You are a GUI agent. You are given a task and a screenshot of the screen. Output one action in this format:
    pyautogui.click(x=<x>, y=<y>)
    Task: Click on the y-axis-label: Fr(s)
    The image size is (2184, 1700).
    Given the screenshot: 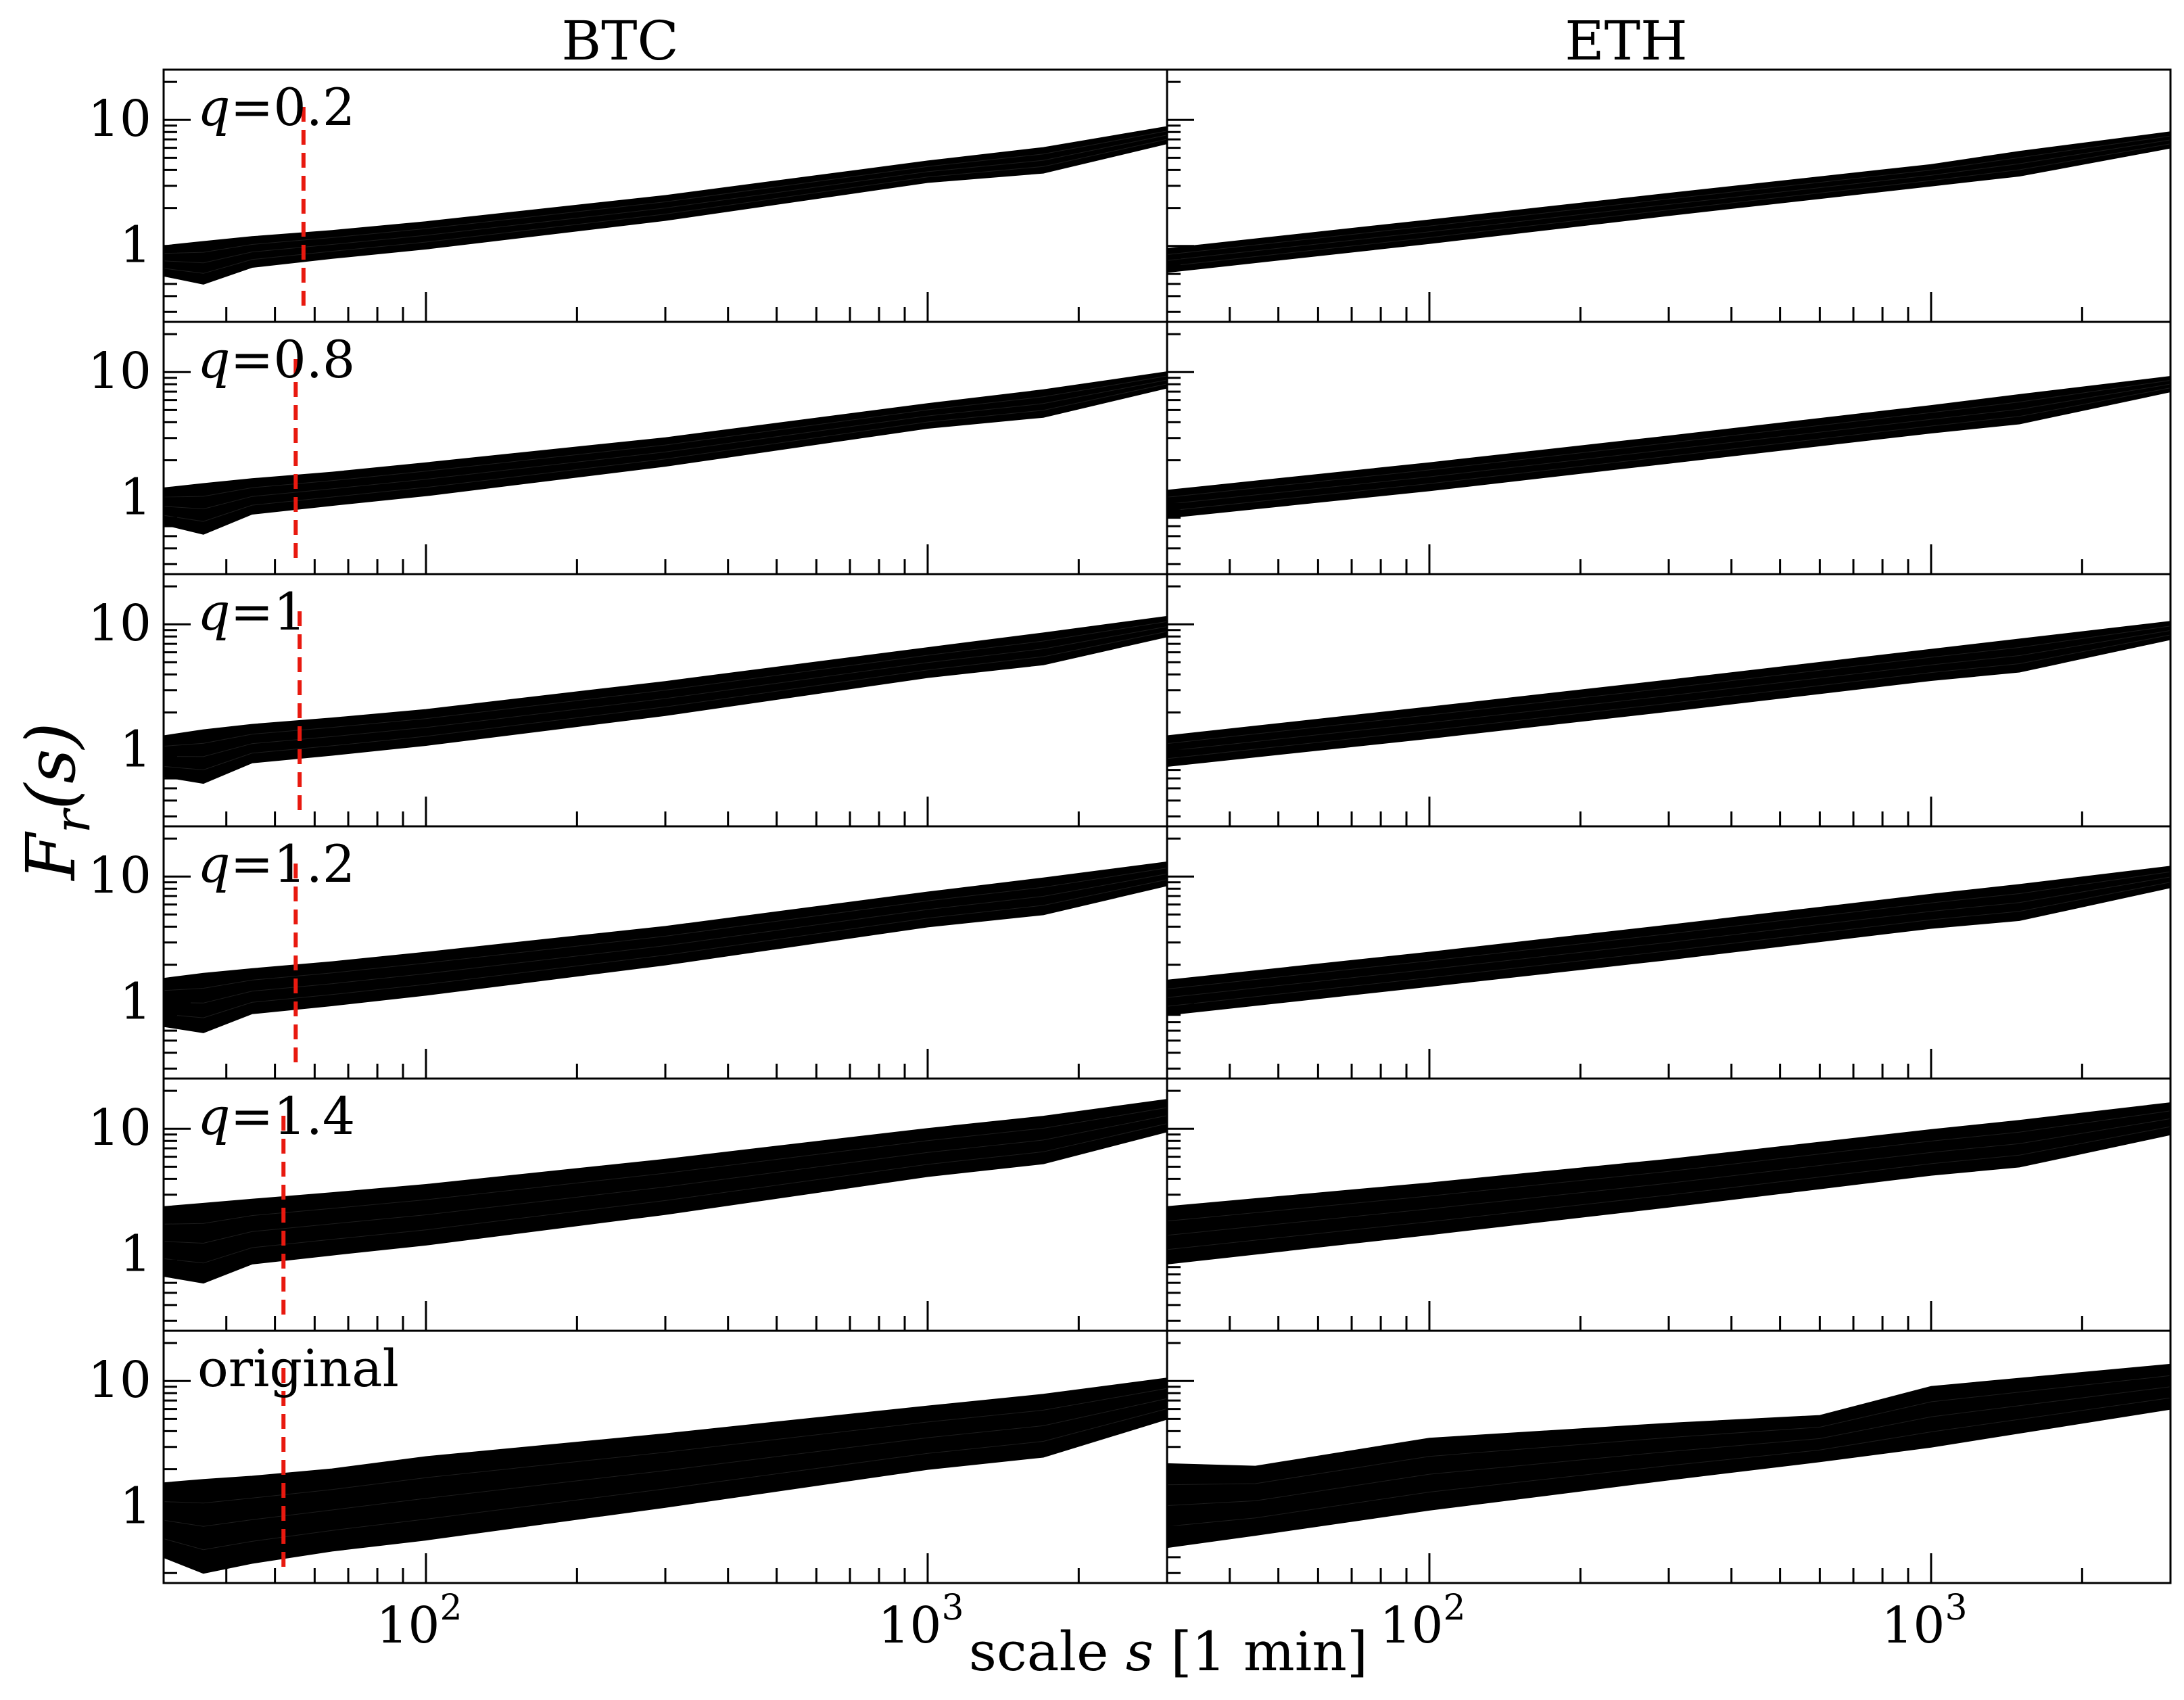 What is the action you would take?
    pyautogui.click(x=56, y=801)
    